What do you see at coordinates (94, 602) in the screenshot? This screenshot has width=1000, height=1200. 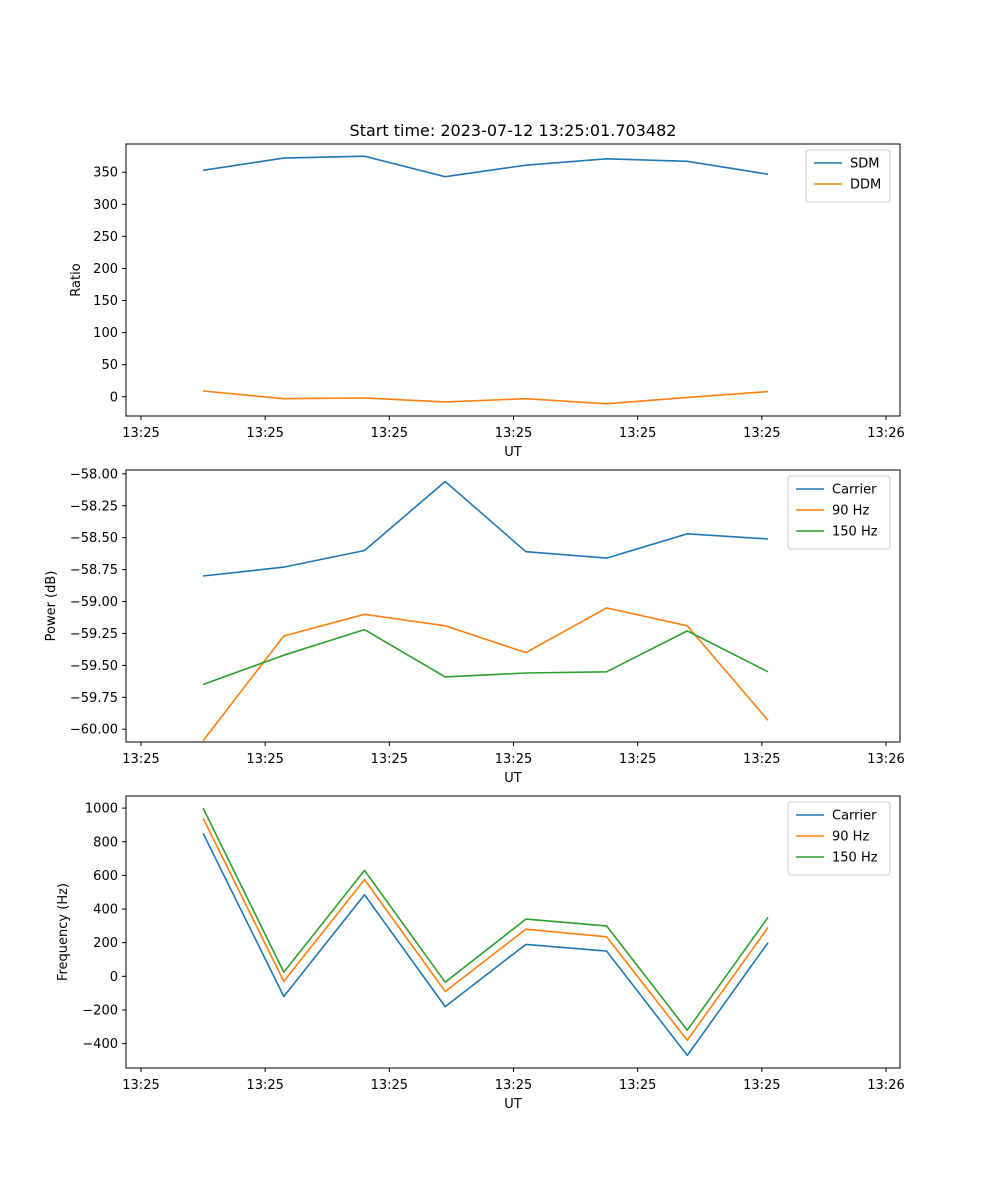 I see `power-y-tick-label: −59.00` at bounding box center [94, 602].